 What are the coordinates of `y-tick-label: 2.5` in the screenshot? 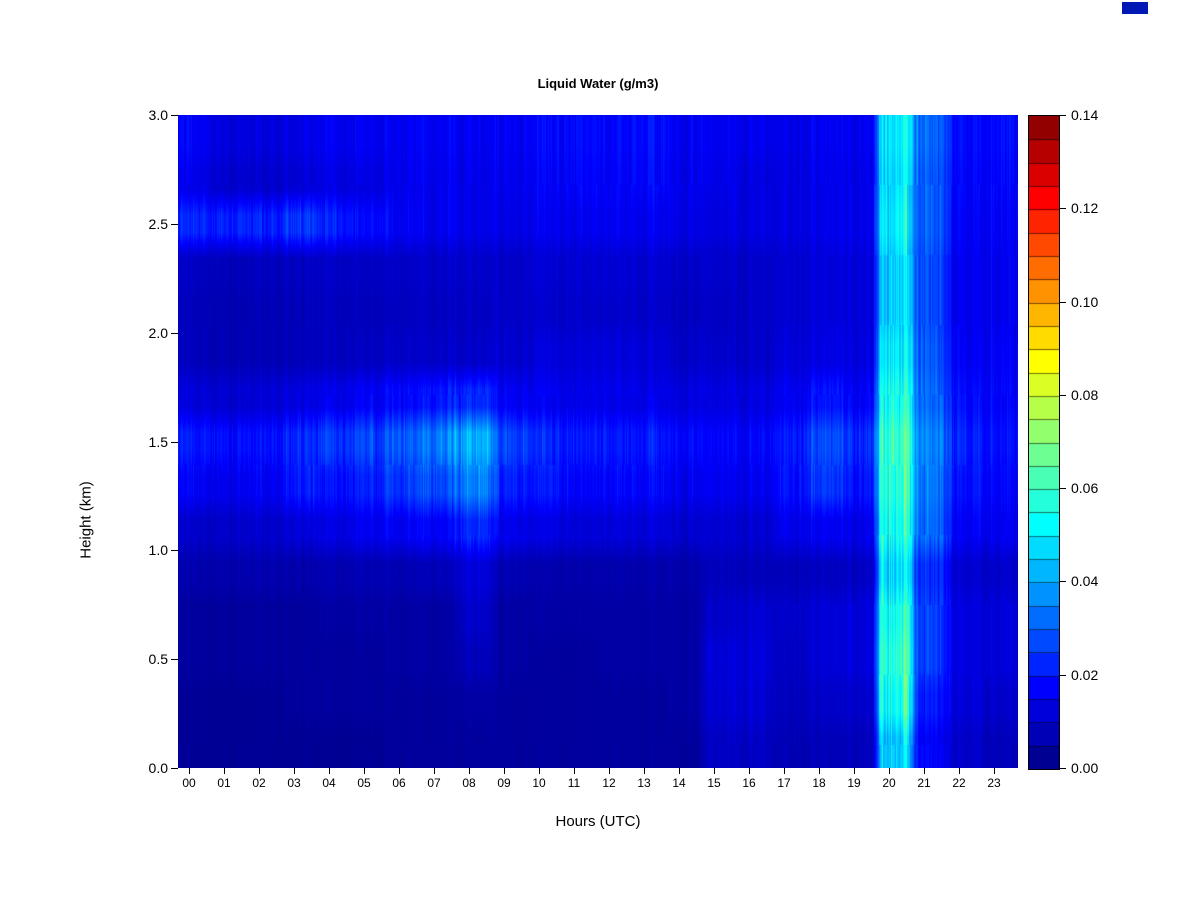 It's located at (158, 224).